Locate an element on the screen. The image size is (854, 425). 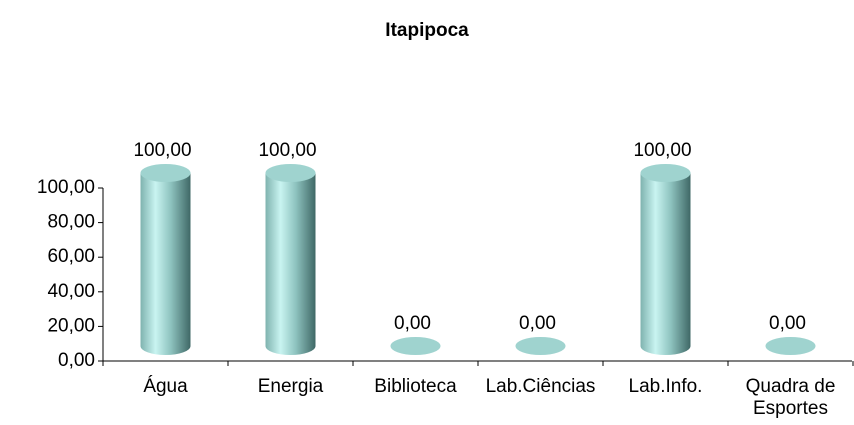
y-tick-label: 80,00 is located at coordinates (71, 222).